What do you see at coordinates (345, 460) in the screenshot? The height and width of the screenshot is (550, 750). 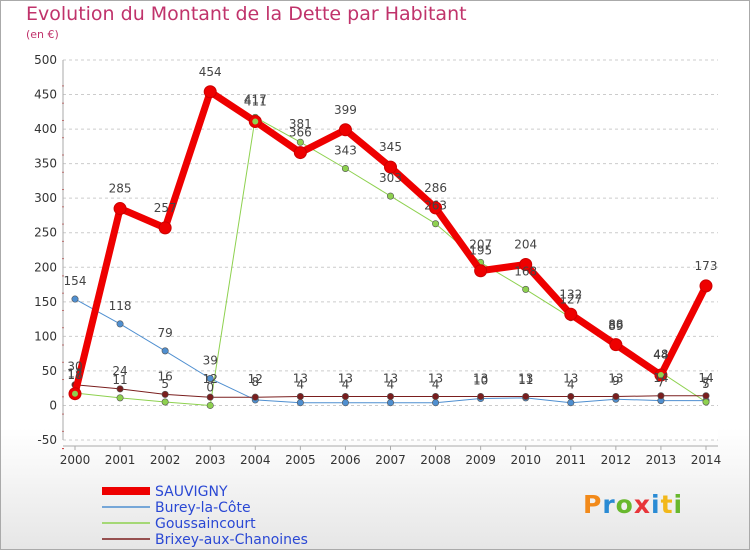 I see `x-tick-label: 2006` at bounding box center [345, 460].